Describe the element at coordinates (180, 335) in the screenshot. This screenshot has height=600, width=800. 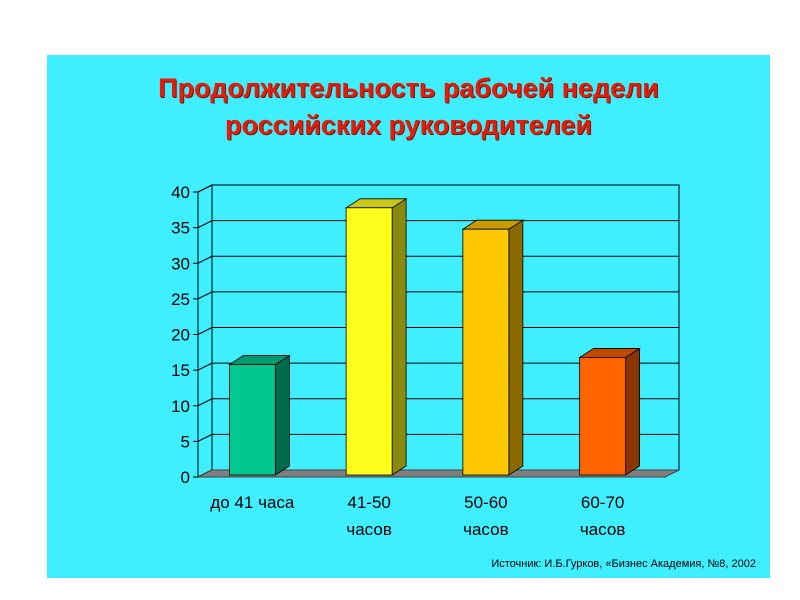
I see `y-tick-label: 20` at that location.